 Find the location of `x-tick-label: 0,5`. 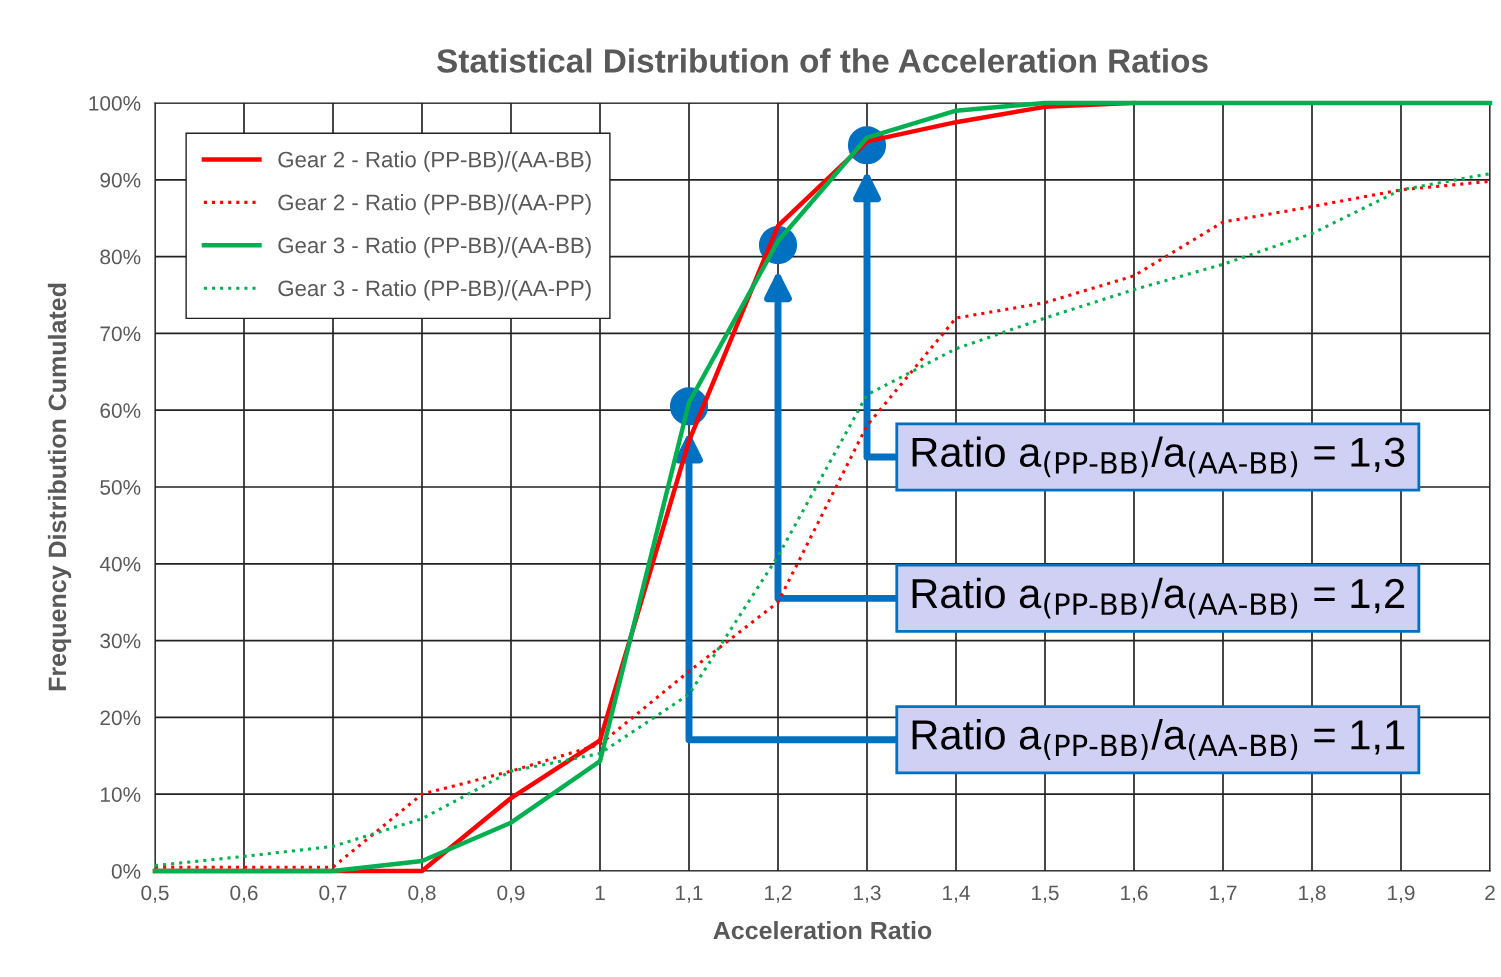

x-tick-label: 0,5 is located at coordinates (155, 894).